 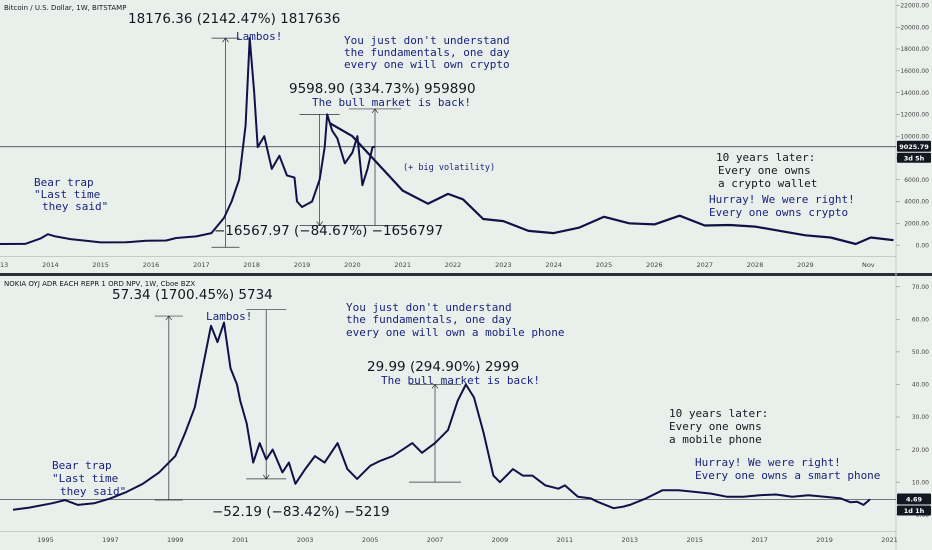 What do you see at coordinates (755, 265) in the screenshot?
I see `btc-x-tick-label: 2028` at bounding box center [755, 265].